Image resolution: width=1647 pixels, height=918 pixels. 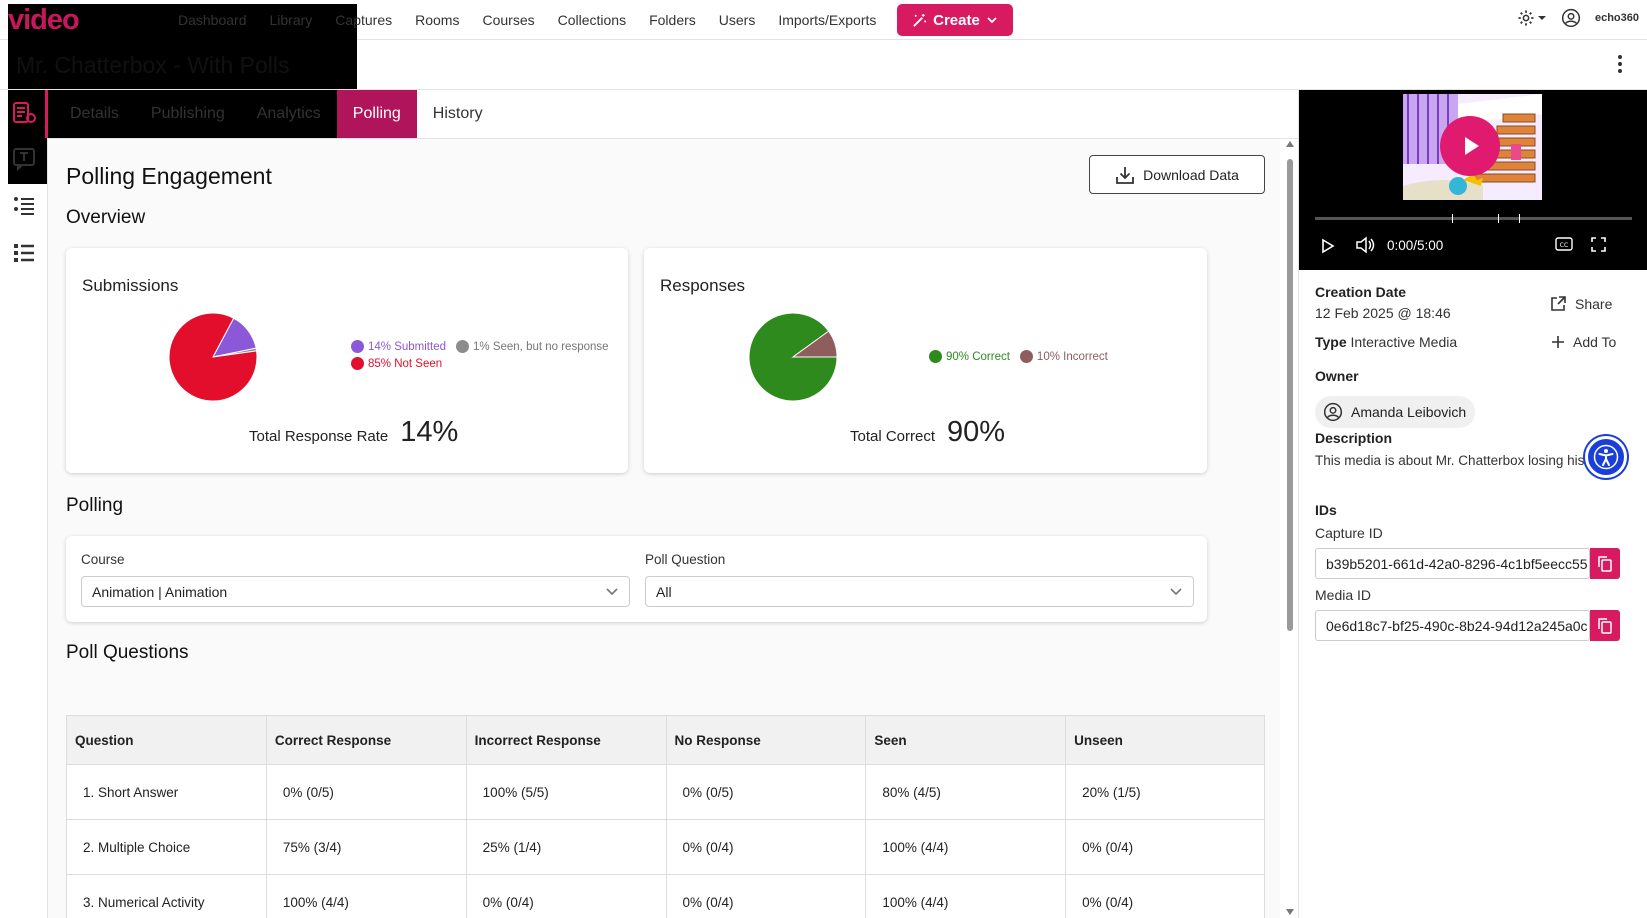 What do you see at coordinates (24, 504) in the screenshot?
I see `left-rail` at bounding box center [24, 504].